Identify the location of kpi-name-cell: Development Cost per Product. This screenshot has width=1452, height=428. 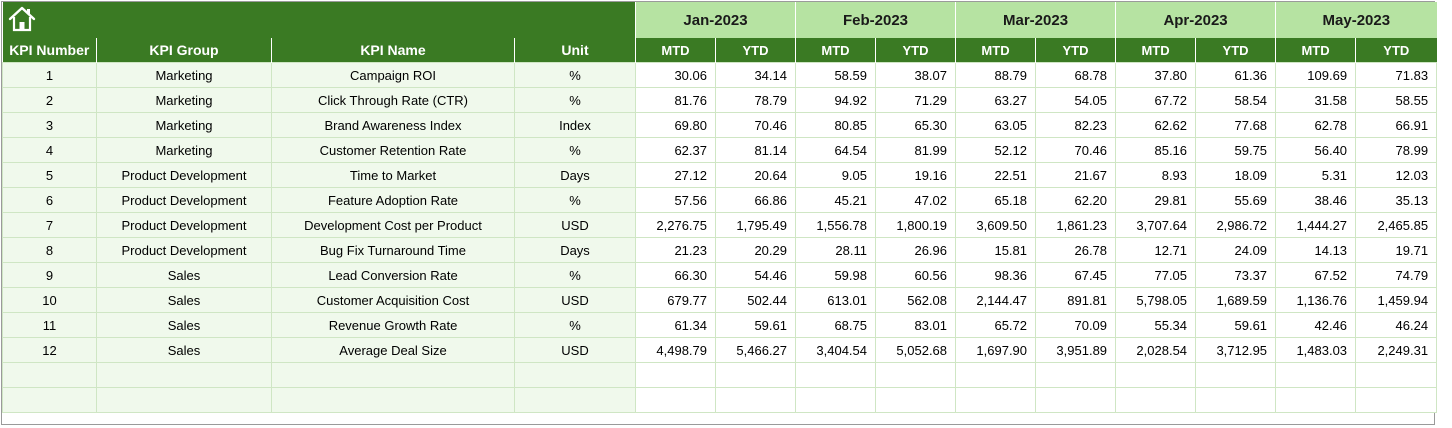
(393, 225).